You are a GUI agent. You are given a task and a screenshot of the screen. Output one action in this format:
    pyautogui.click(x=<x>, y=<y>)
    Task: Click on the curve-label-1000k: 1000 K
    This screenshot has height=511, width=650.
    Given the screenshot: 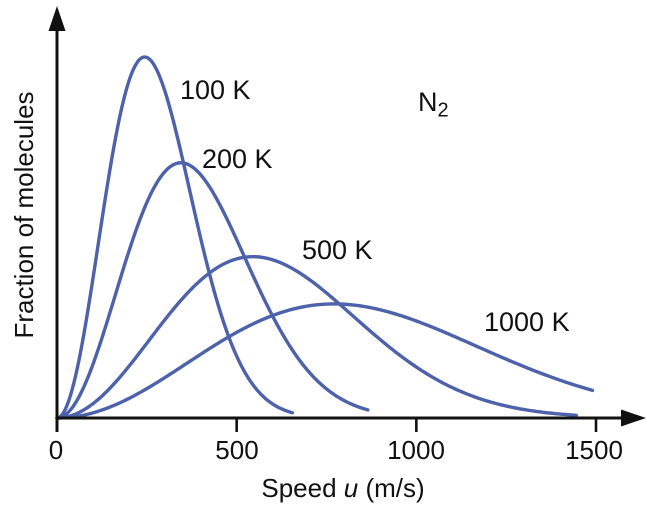 What is the action you would take?
    pyautogui.click(x=527, y=322)
    